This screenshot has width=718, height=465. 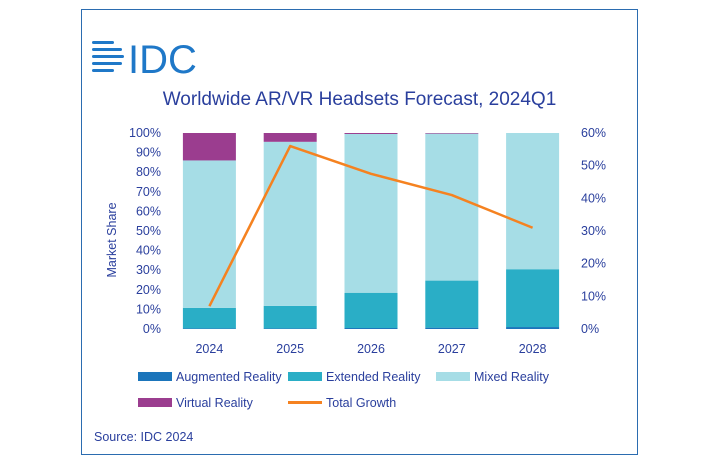 What do you see at coordinates (145, 133) in the screenshot?
I see `y-tick-label: 100%` at bounding box center [145, 133].